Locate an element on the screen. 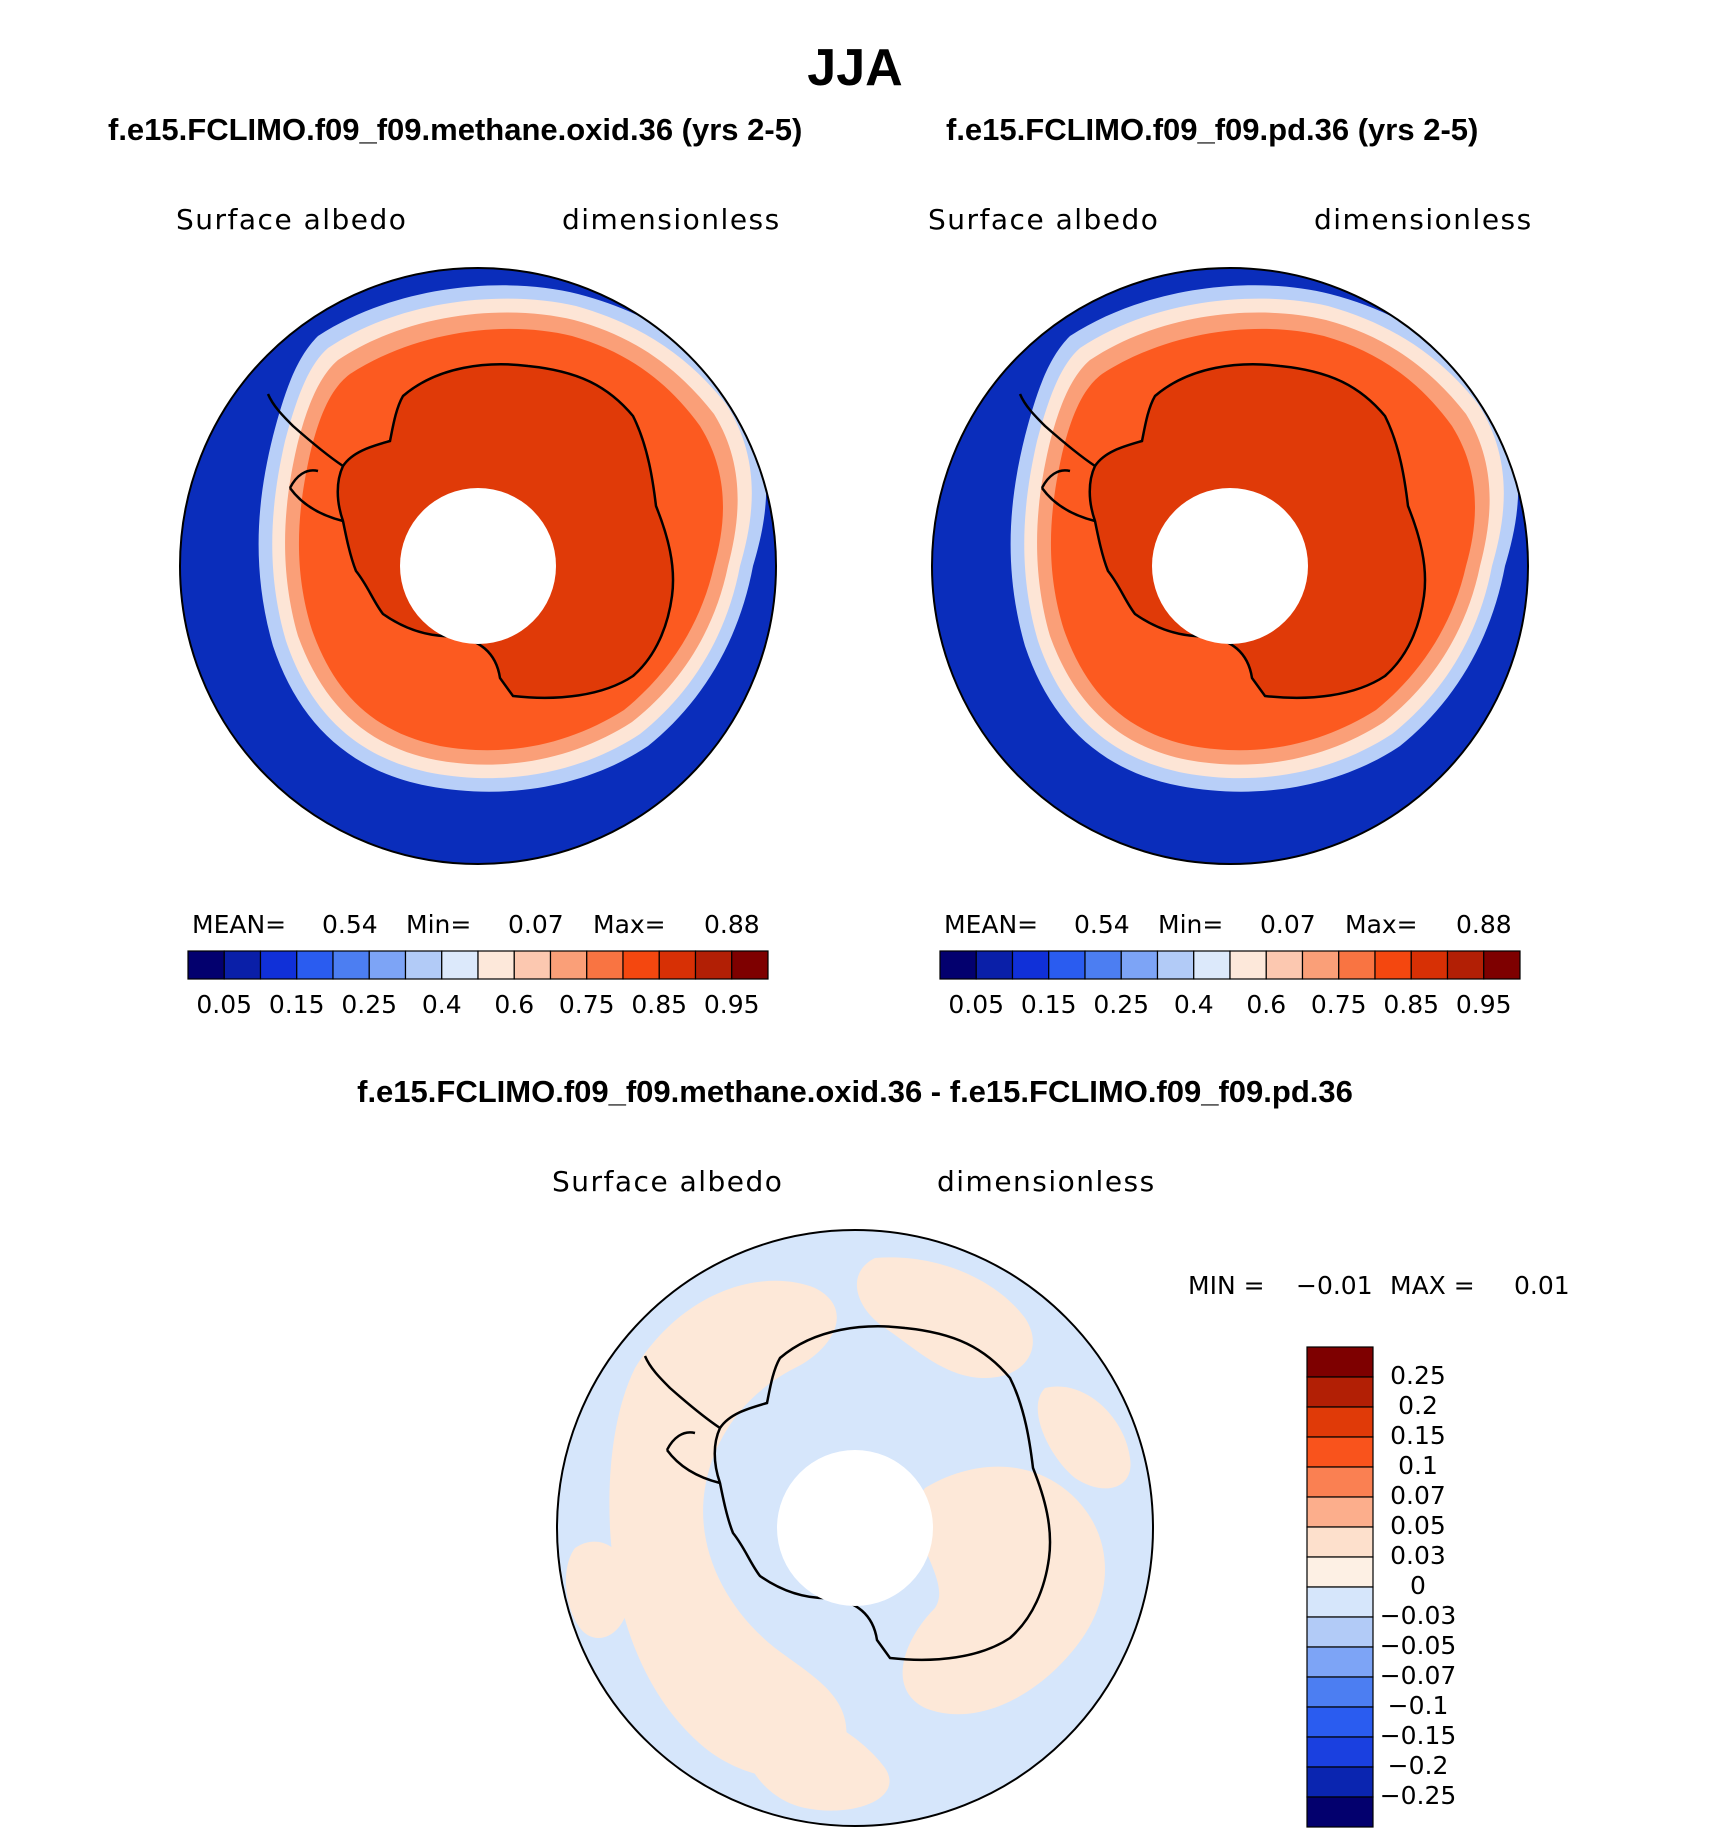  diff-colorbar-tick-label: 0.15 is located at coordinates (1418, 1435).